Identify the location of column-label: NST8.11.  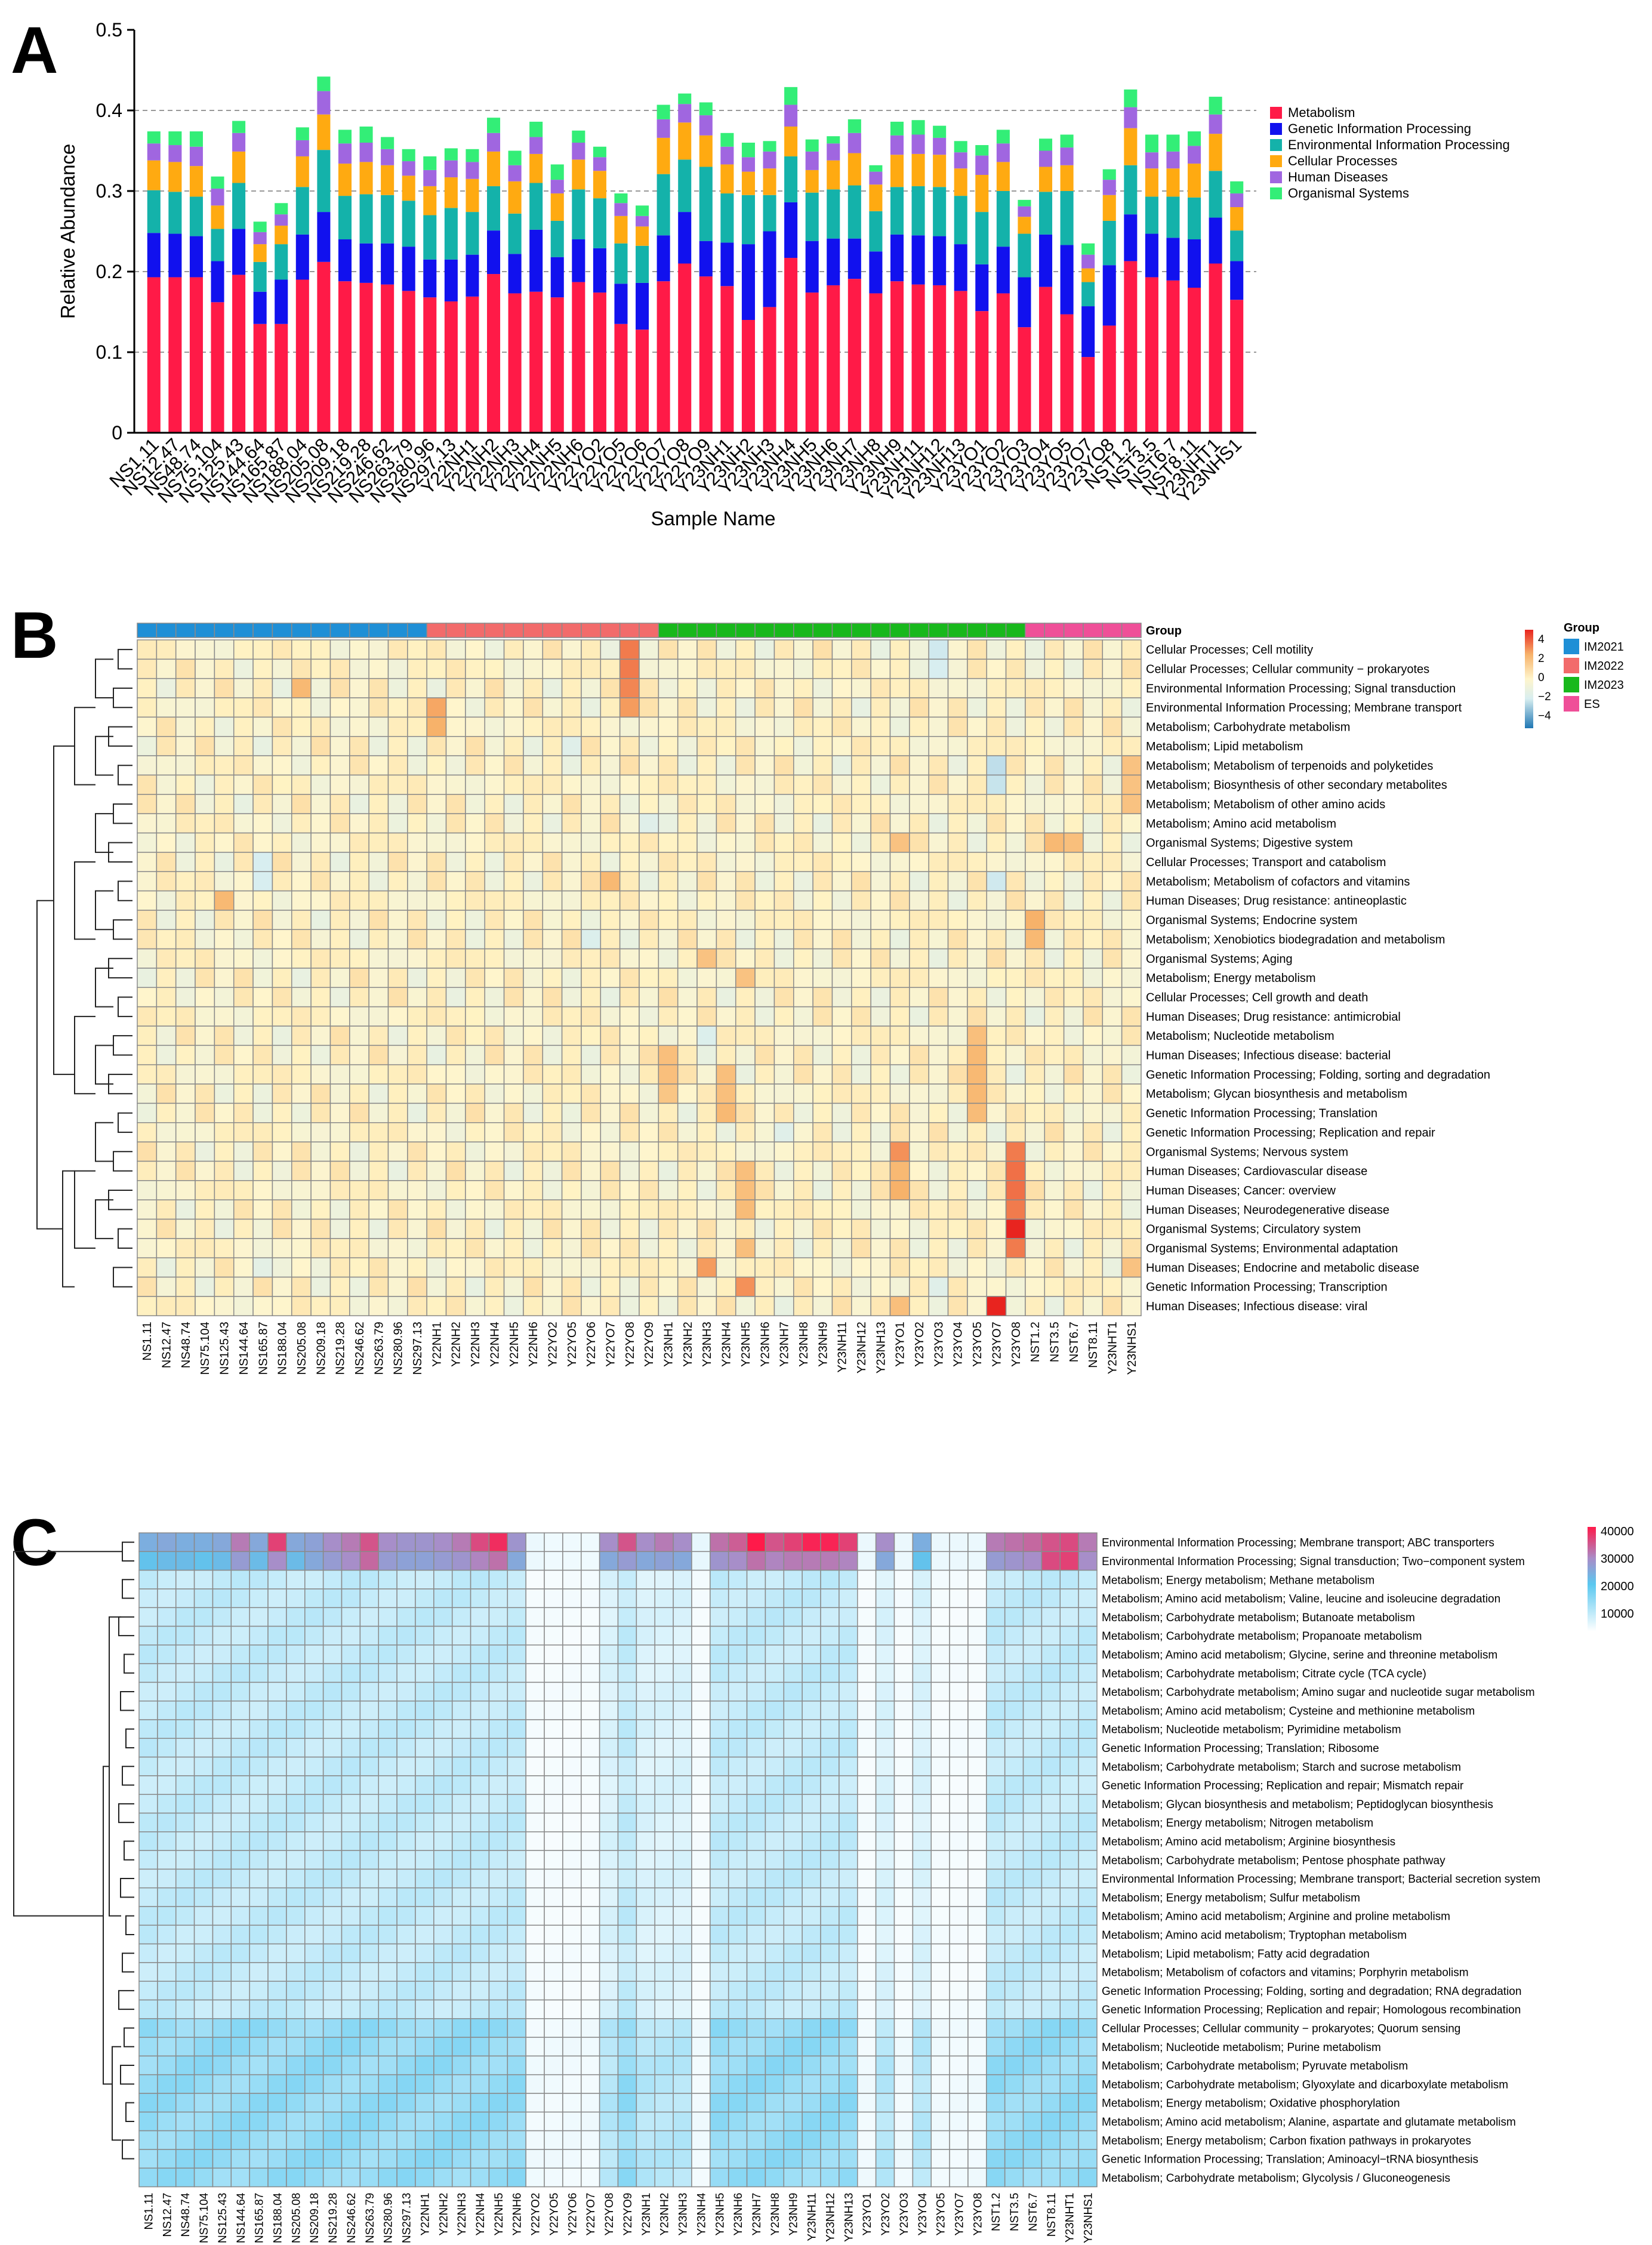
(1093, 1345).